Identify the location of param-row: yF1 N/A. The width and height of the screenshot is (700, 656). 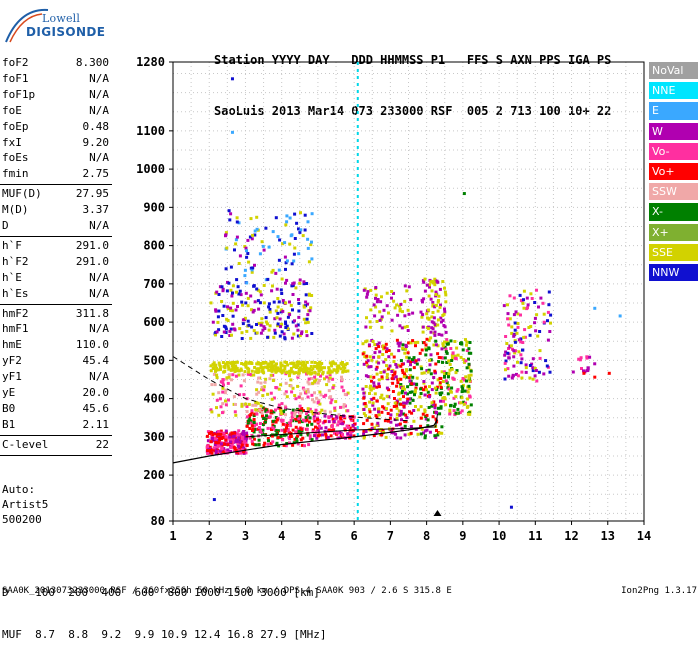
(56, 377).